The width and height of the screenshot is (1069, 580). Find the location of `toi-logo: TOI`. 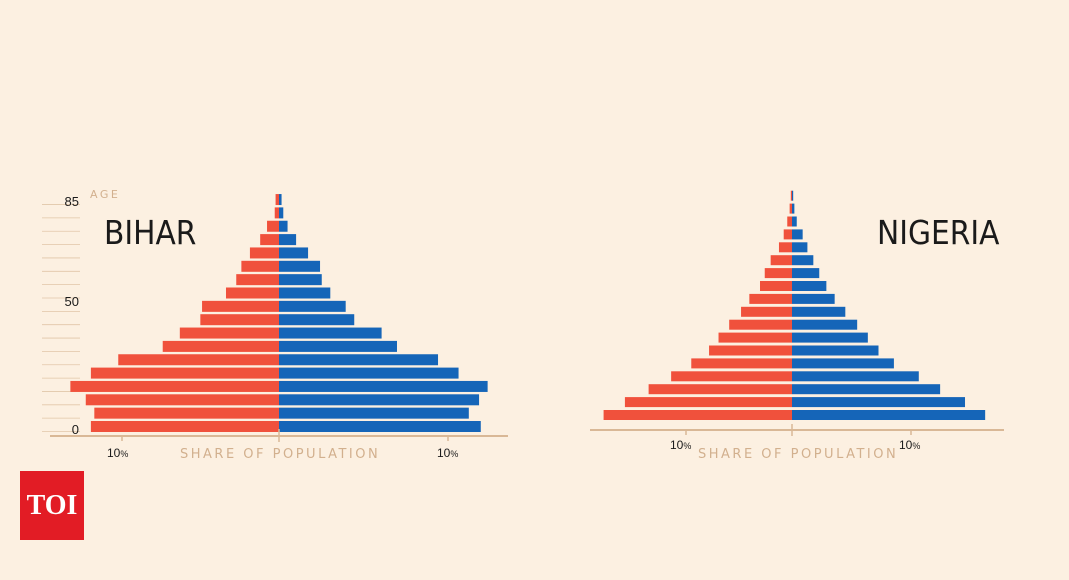

toi-logo: TOI is located at coordinates (52, 505).